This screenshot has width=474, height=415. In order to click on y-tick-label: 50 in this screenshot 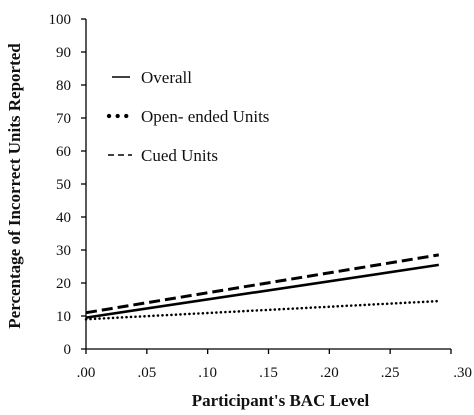, I will do `click(63, 185)`.